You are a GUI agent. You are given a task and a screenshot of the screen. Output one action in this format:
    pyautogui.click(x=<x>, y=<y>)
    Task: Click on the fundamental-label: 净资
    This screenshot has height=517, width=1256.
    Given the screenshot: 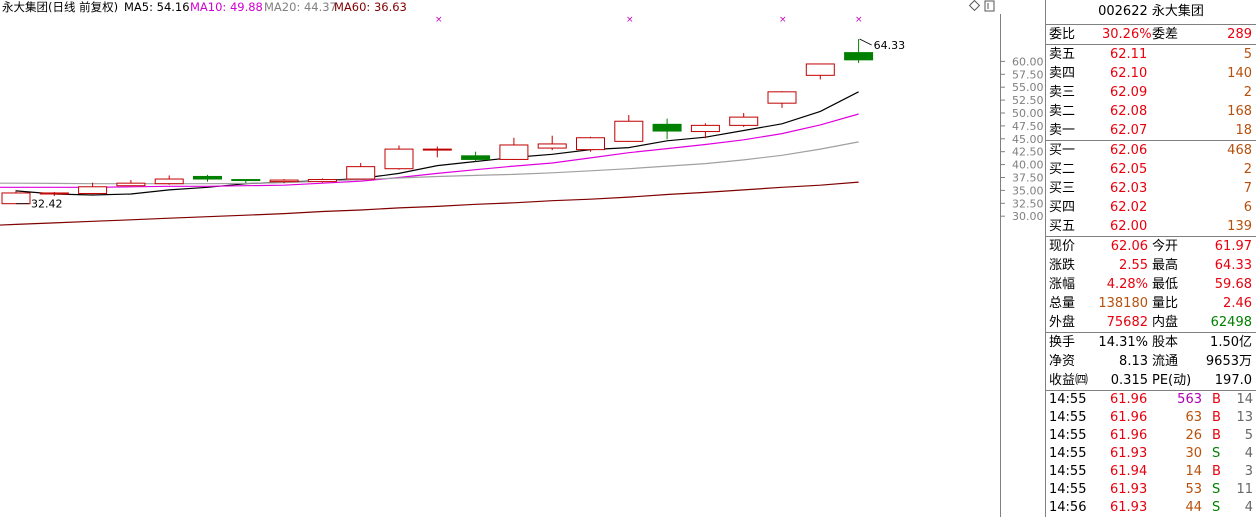 What is the action you would take?
    pyautogui.click(x=1062, y=361)
    